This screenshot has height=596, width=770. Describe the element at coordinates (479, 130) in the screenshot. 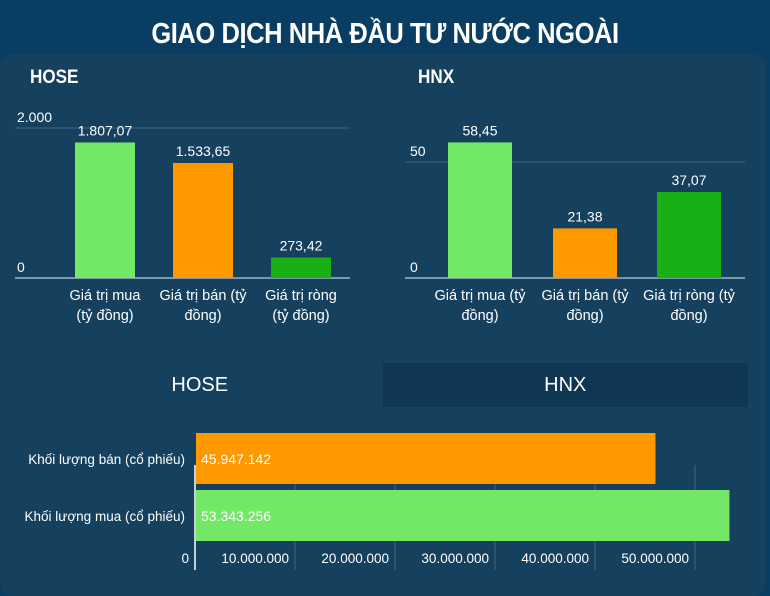

I see `data-label: 58,45` at that location.